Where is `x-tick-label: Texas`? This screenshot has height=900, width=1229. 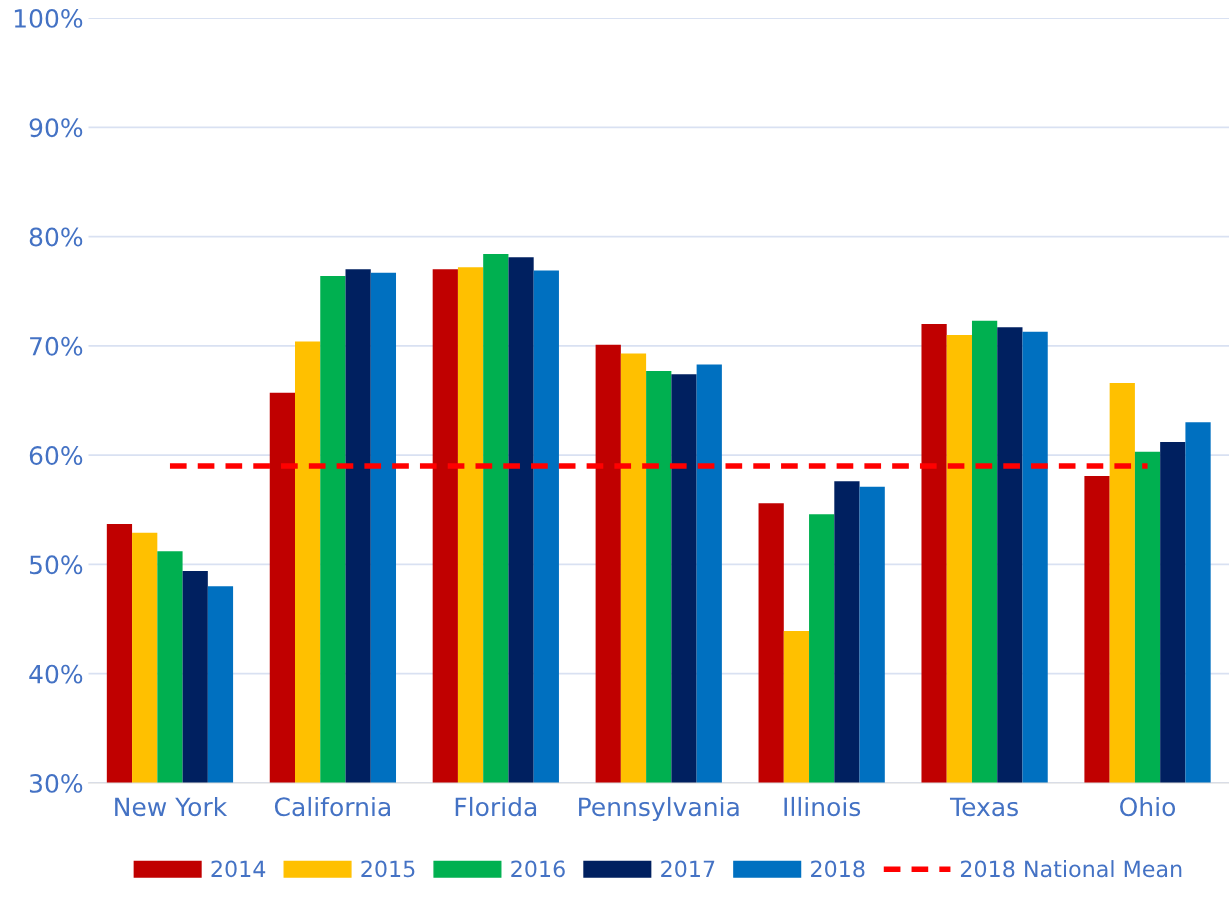
x-tick-label: Texas is located at coordinates (983, 807).